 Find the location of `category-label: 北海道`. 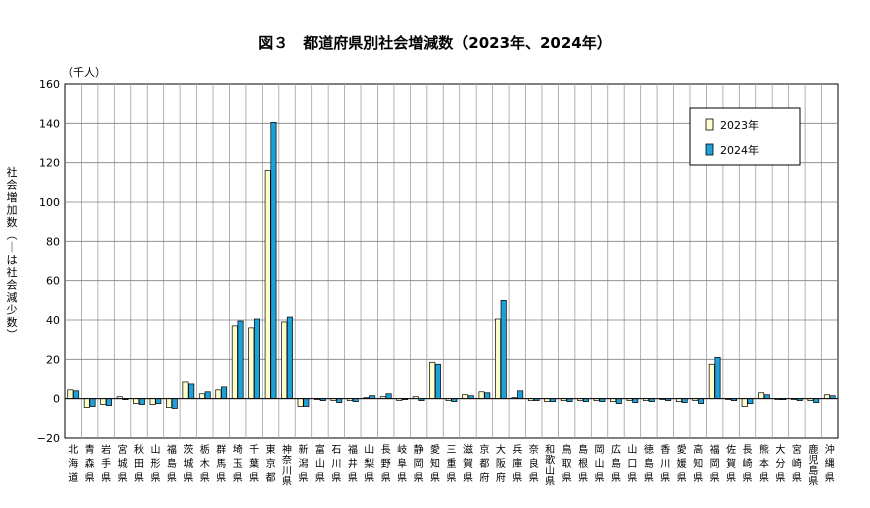

category-label: 北海道 is located at coordinates (73, 464).